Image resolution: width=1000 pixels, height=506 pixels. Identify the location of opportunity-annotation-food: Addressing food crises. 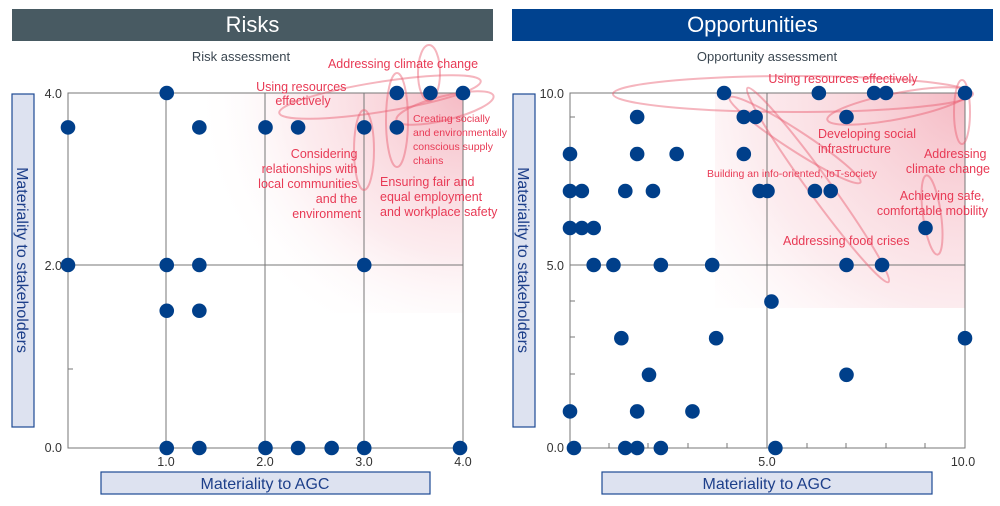
(846, 241).